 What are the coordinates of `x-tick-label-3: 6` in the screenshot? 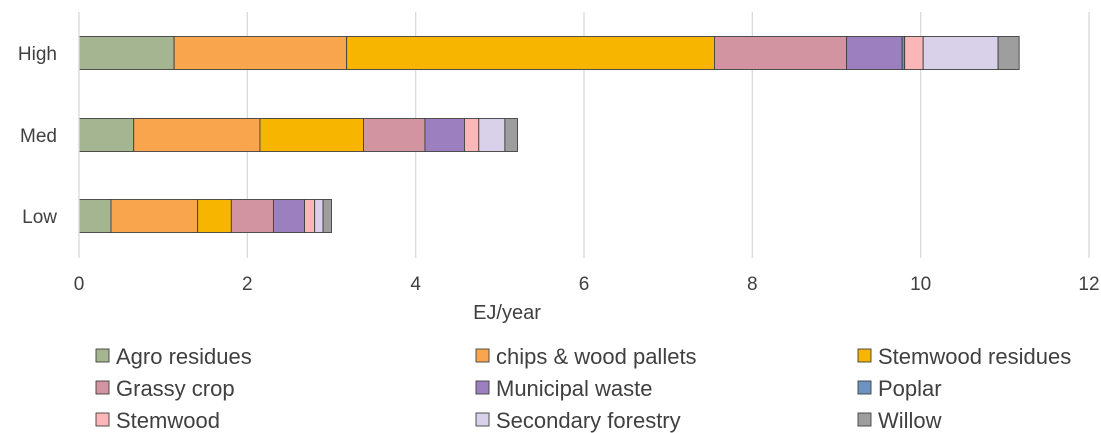 It's located at (584, 284).